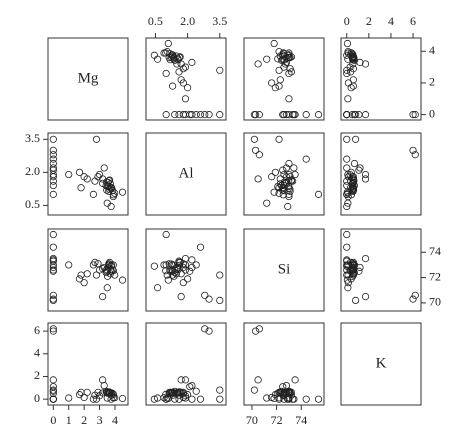 Image resolution: width=474 pixels, height=443 pixels. Describe the element at coordinates (252, 420) in the screenshot. I see `x-tick-label: 70` at that location.